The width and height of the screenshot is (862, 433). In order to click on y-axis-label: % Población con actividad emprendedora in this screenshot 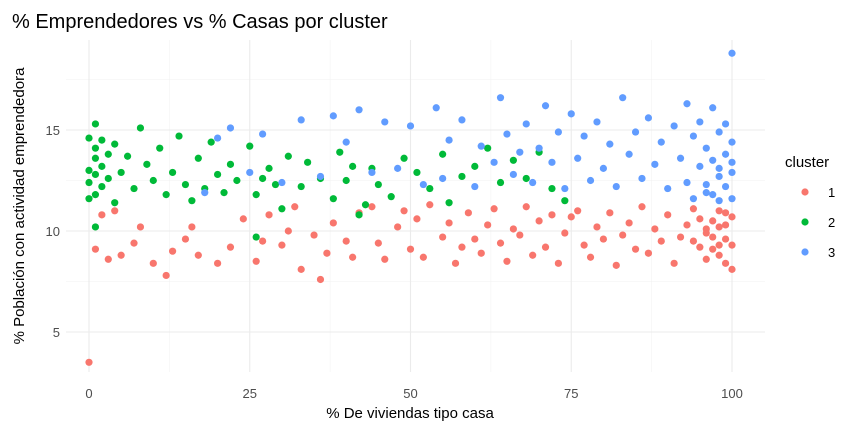, I will do `click(19, 205)`.